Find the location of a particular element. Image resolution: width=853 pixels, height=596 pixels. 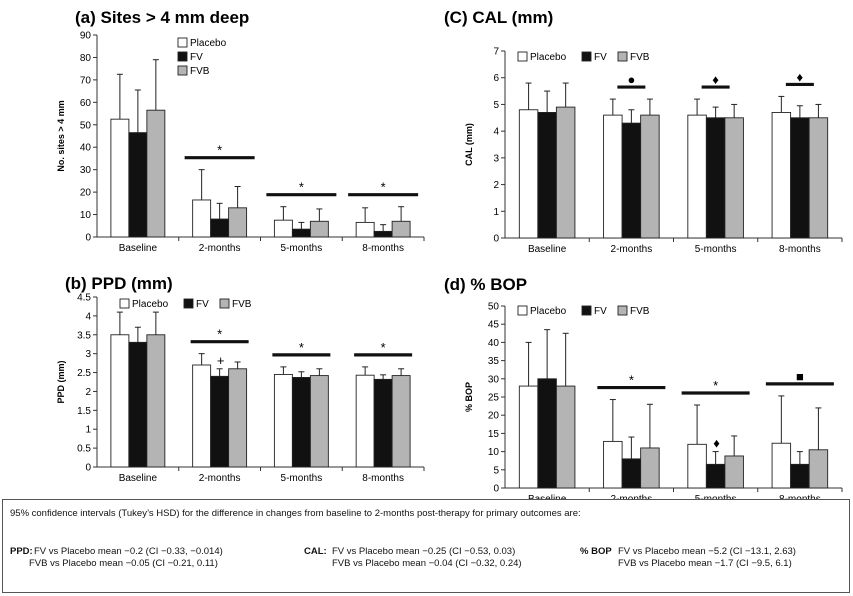

y-tick-label: 40 is located at coordinates (494, 343).